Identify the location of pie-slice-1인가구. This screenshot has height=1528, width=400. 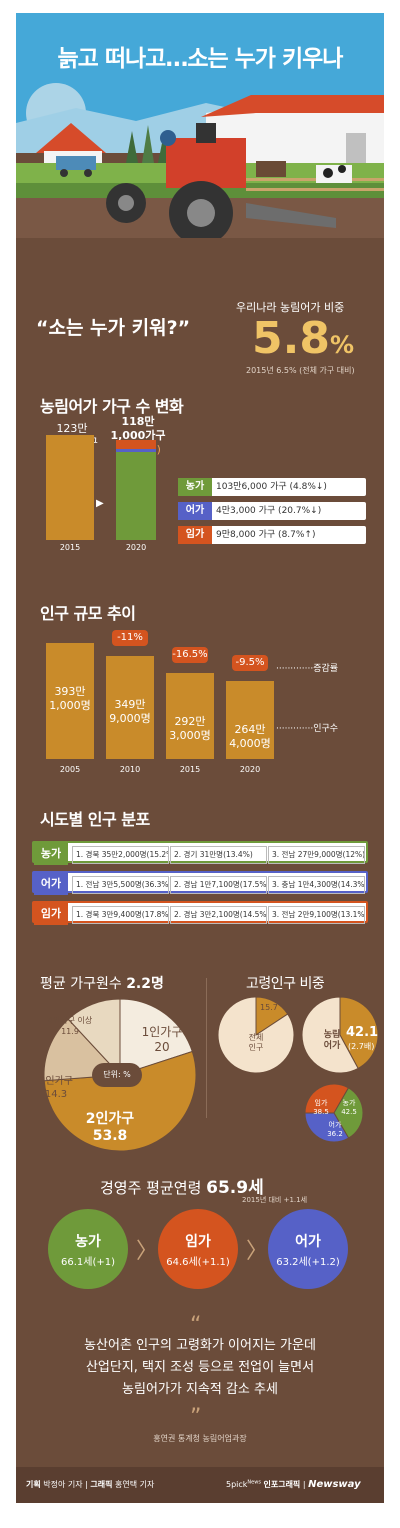
(156, 1037).